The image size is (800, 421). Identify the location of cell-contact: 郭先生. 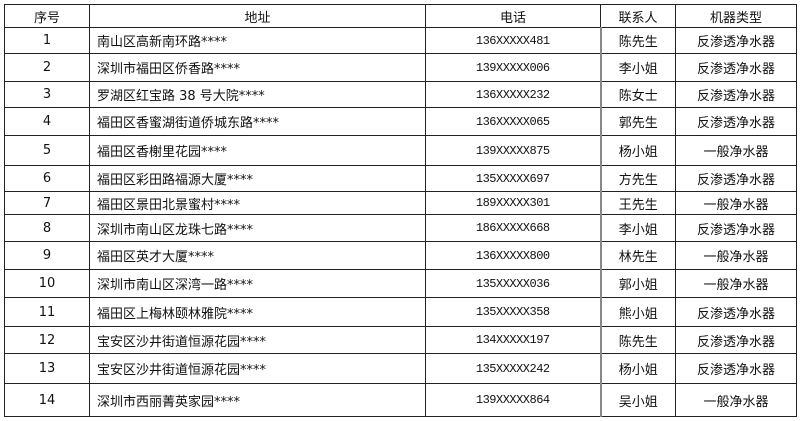
(637, 121).